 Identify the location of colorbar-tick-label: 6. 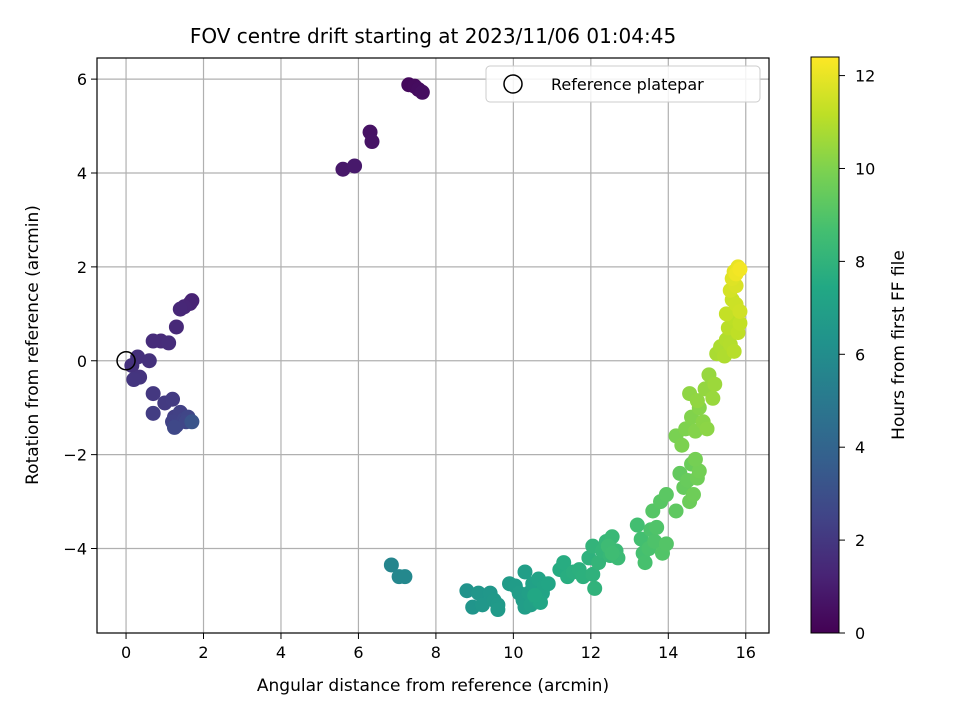
(860, 354).